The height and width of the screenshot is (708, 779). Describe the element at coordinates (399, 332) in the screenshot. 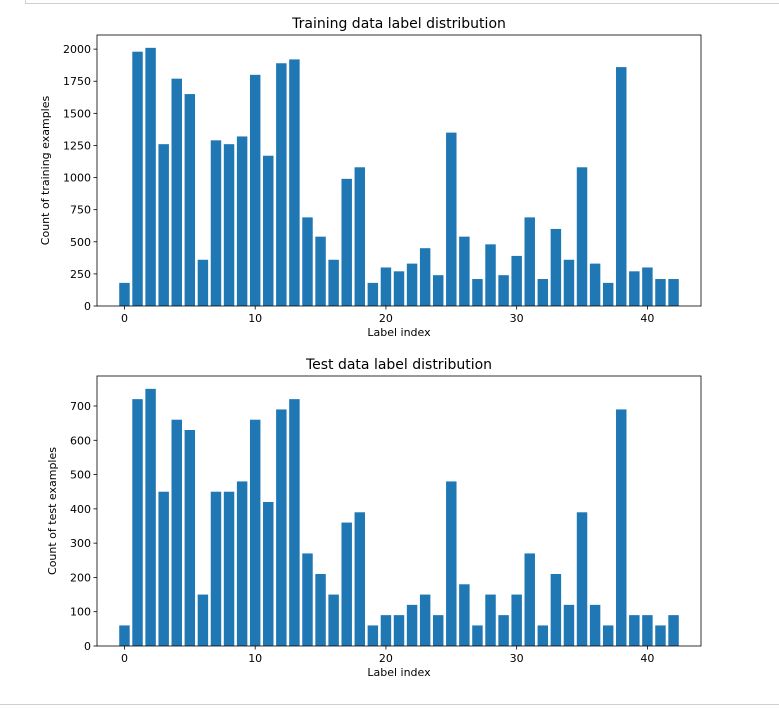

I see `training-x-axis-label: Label index` at that location.